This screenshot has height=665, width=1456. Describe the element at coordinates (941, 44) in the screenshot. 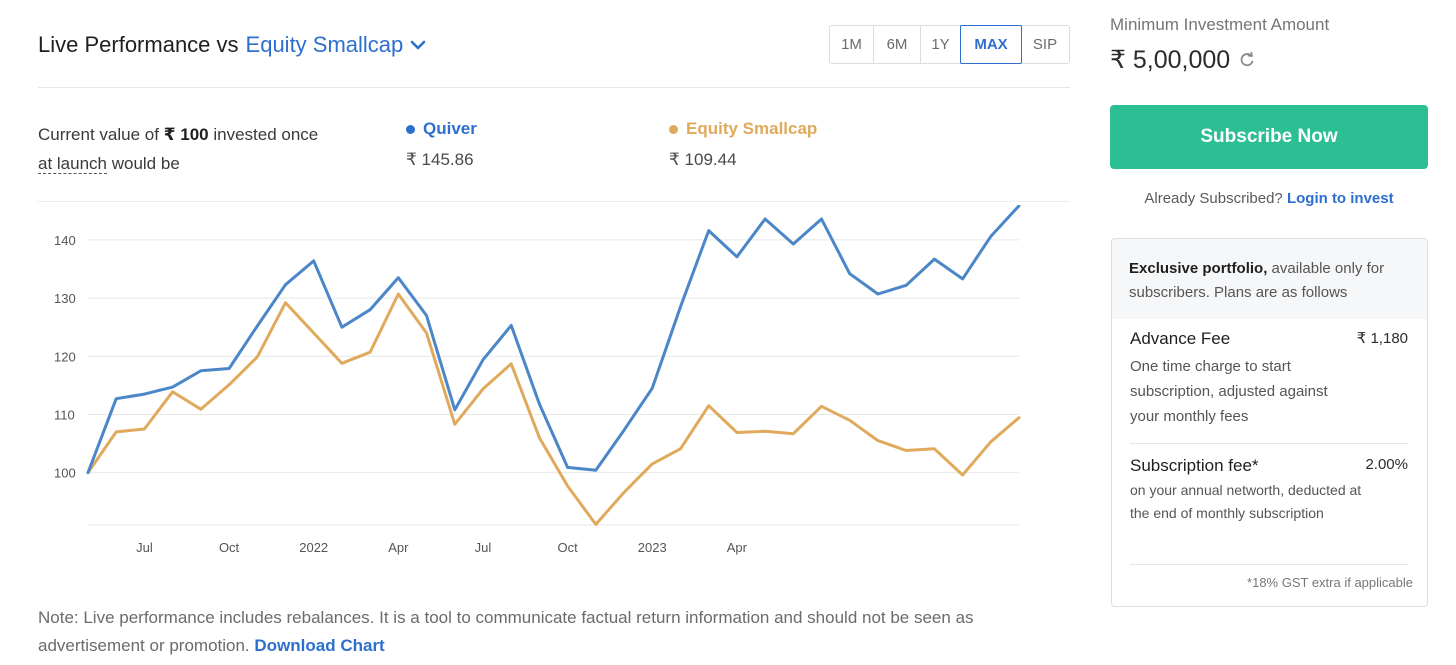

I see `range-tab-1y: 1Y` at that location.